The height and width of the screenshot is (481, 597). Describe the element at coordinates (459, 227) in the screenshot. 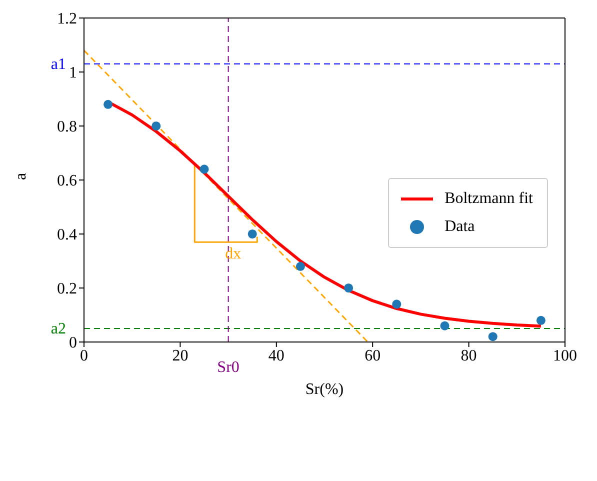

I see `legend-label: Data` at that location.